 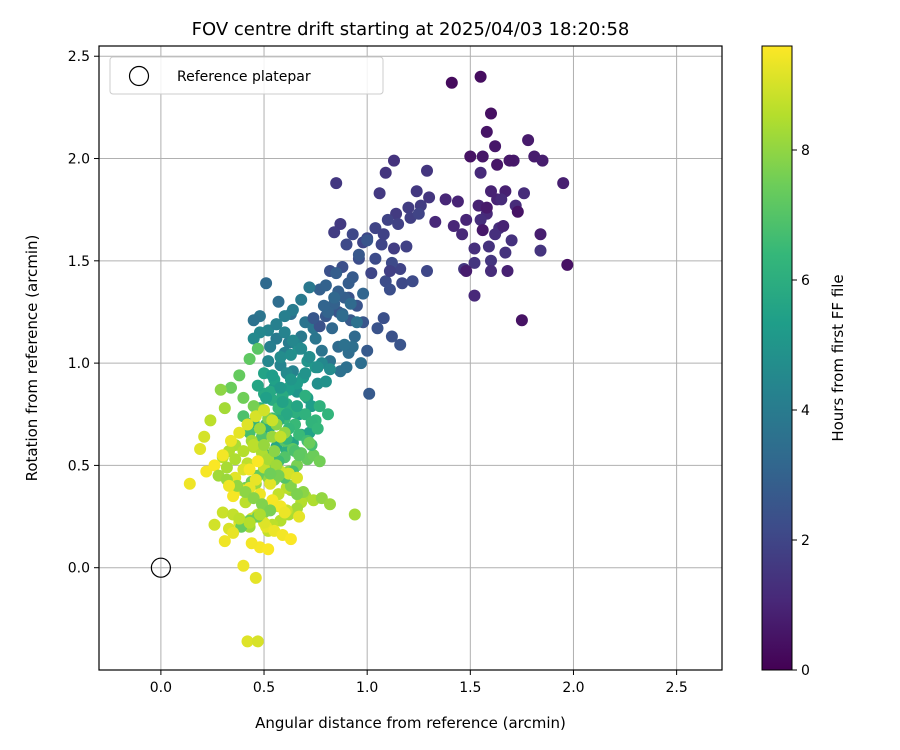 I want to click on x-tick-label: 1.5, so click(x=470, y=688).